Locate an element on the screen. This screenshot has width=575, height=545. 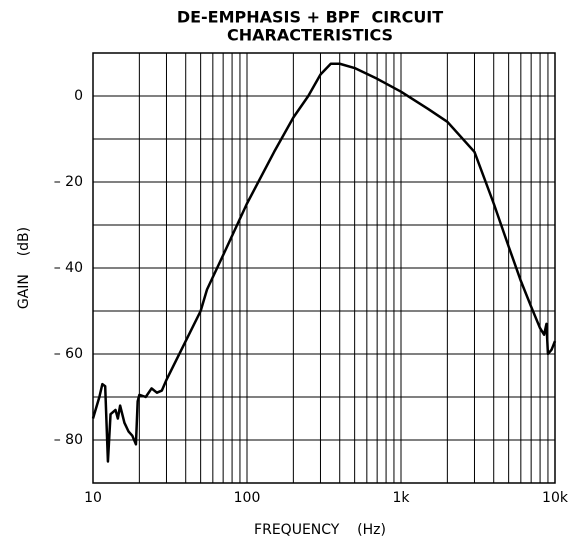
y-tick-label: – 20 is located at coordinates (68, 182).